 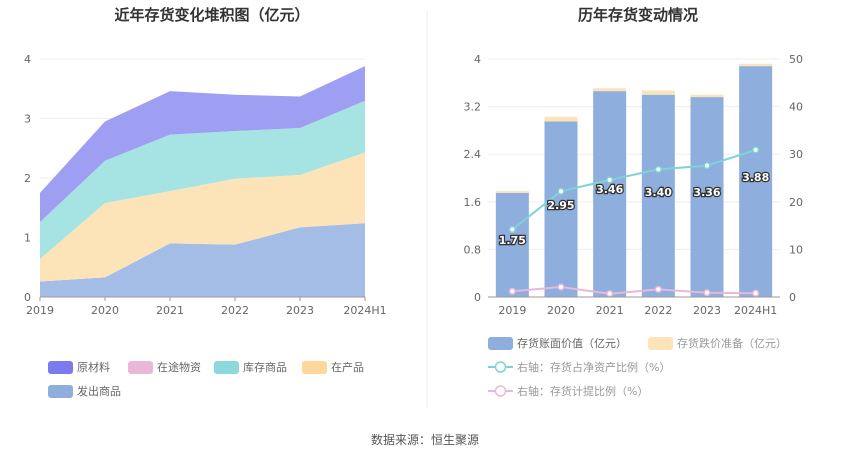 What do you see at coordinates (572, 343) in the screenshot?
I see `legend-label: 存货账面价值（亿元）` at bounding box center [572, 343].